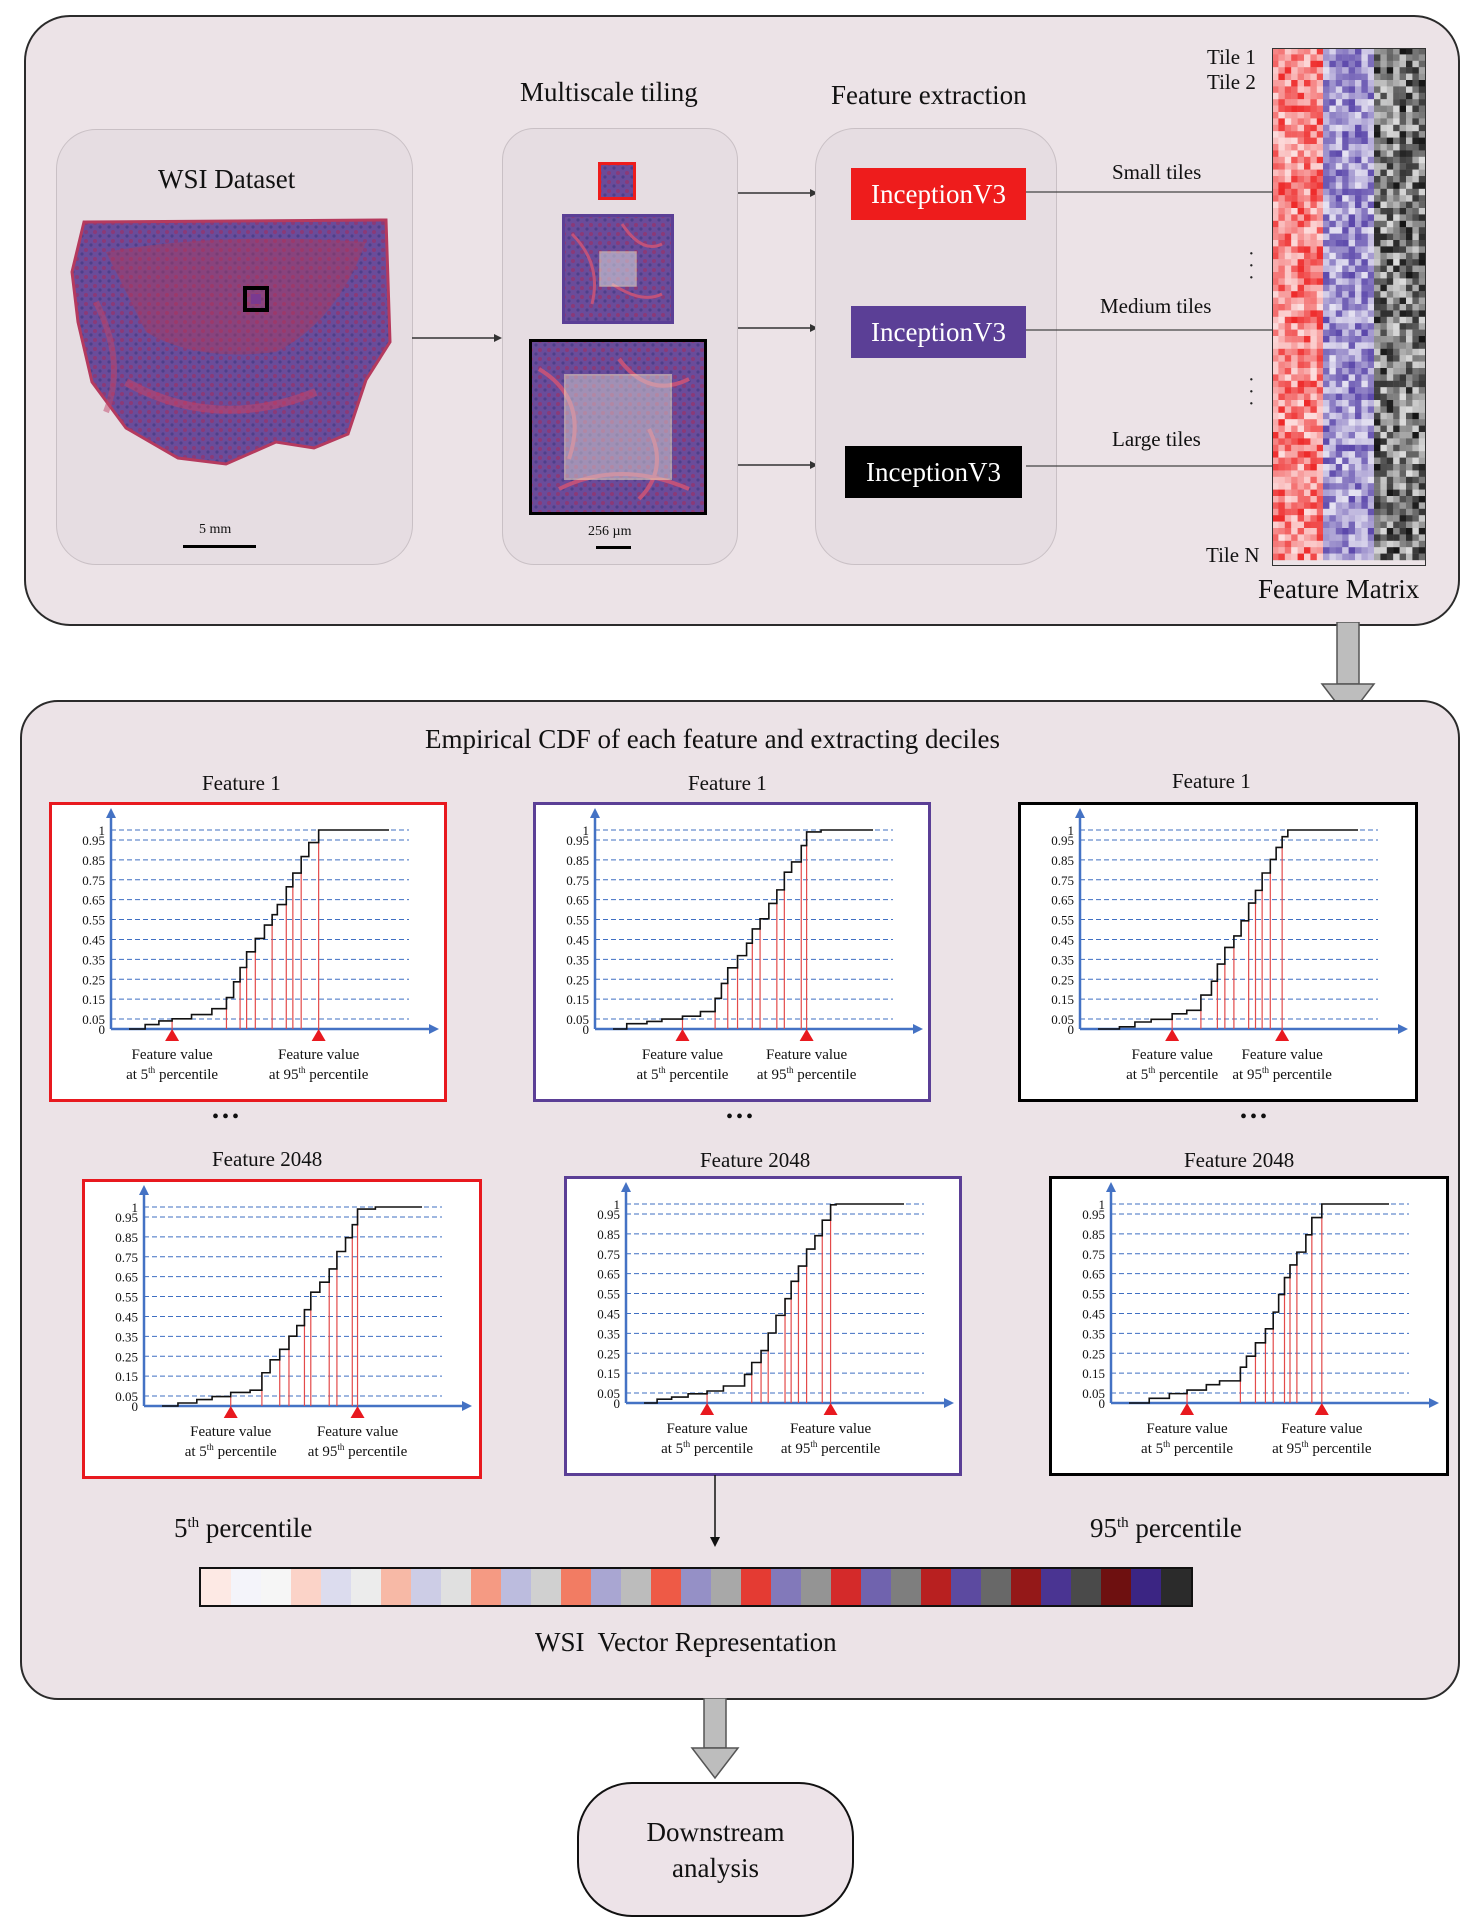 Image resolution: width=1475 pixels, height=1923 pixels. Describe the element at coordinates (172, 1055) in the screenshot. I see `annotation-line-1: Feature value` at that location.